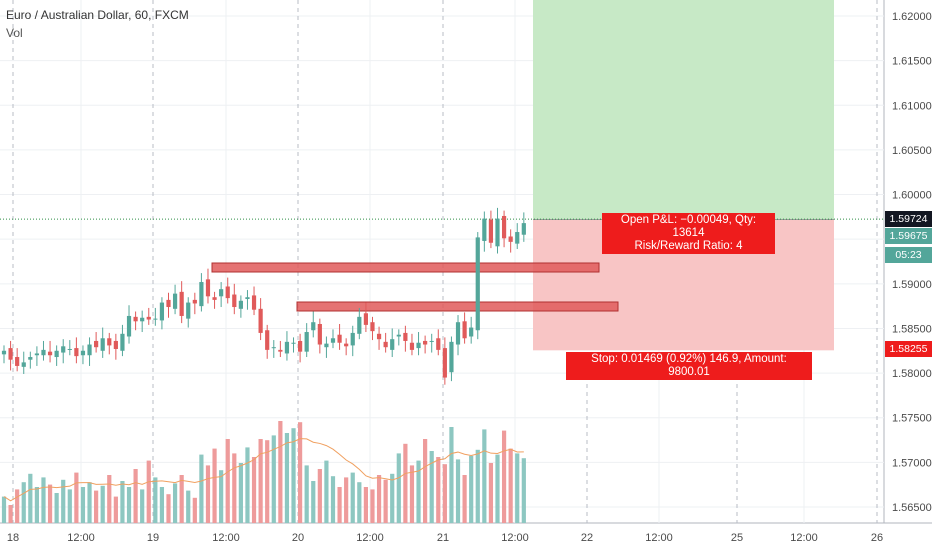 This screenshot has width=932, height=550. What do you see at coordinates (912, 374) in the screenshot?
I see `y-tick-label: 1.58000` at bounding box center [912, 374].